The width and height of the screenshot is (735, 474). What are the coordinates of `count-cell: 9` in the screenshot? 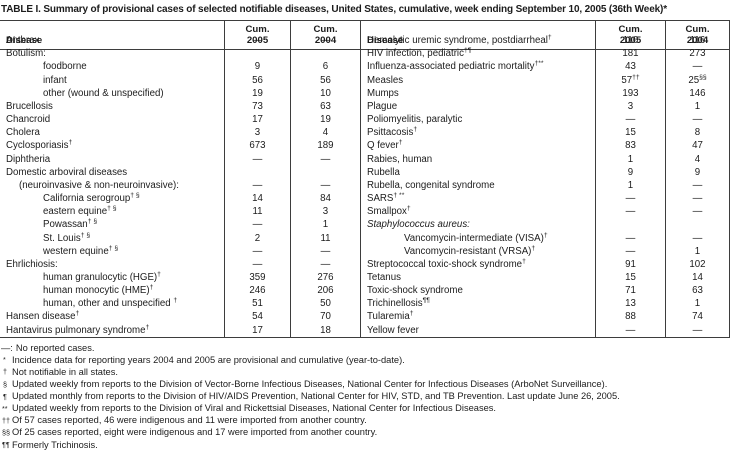 It's located at (630, 172).